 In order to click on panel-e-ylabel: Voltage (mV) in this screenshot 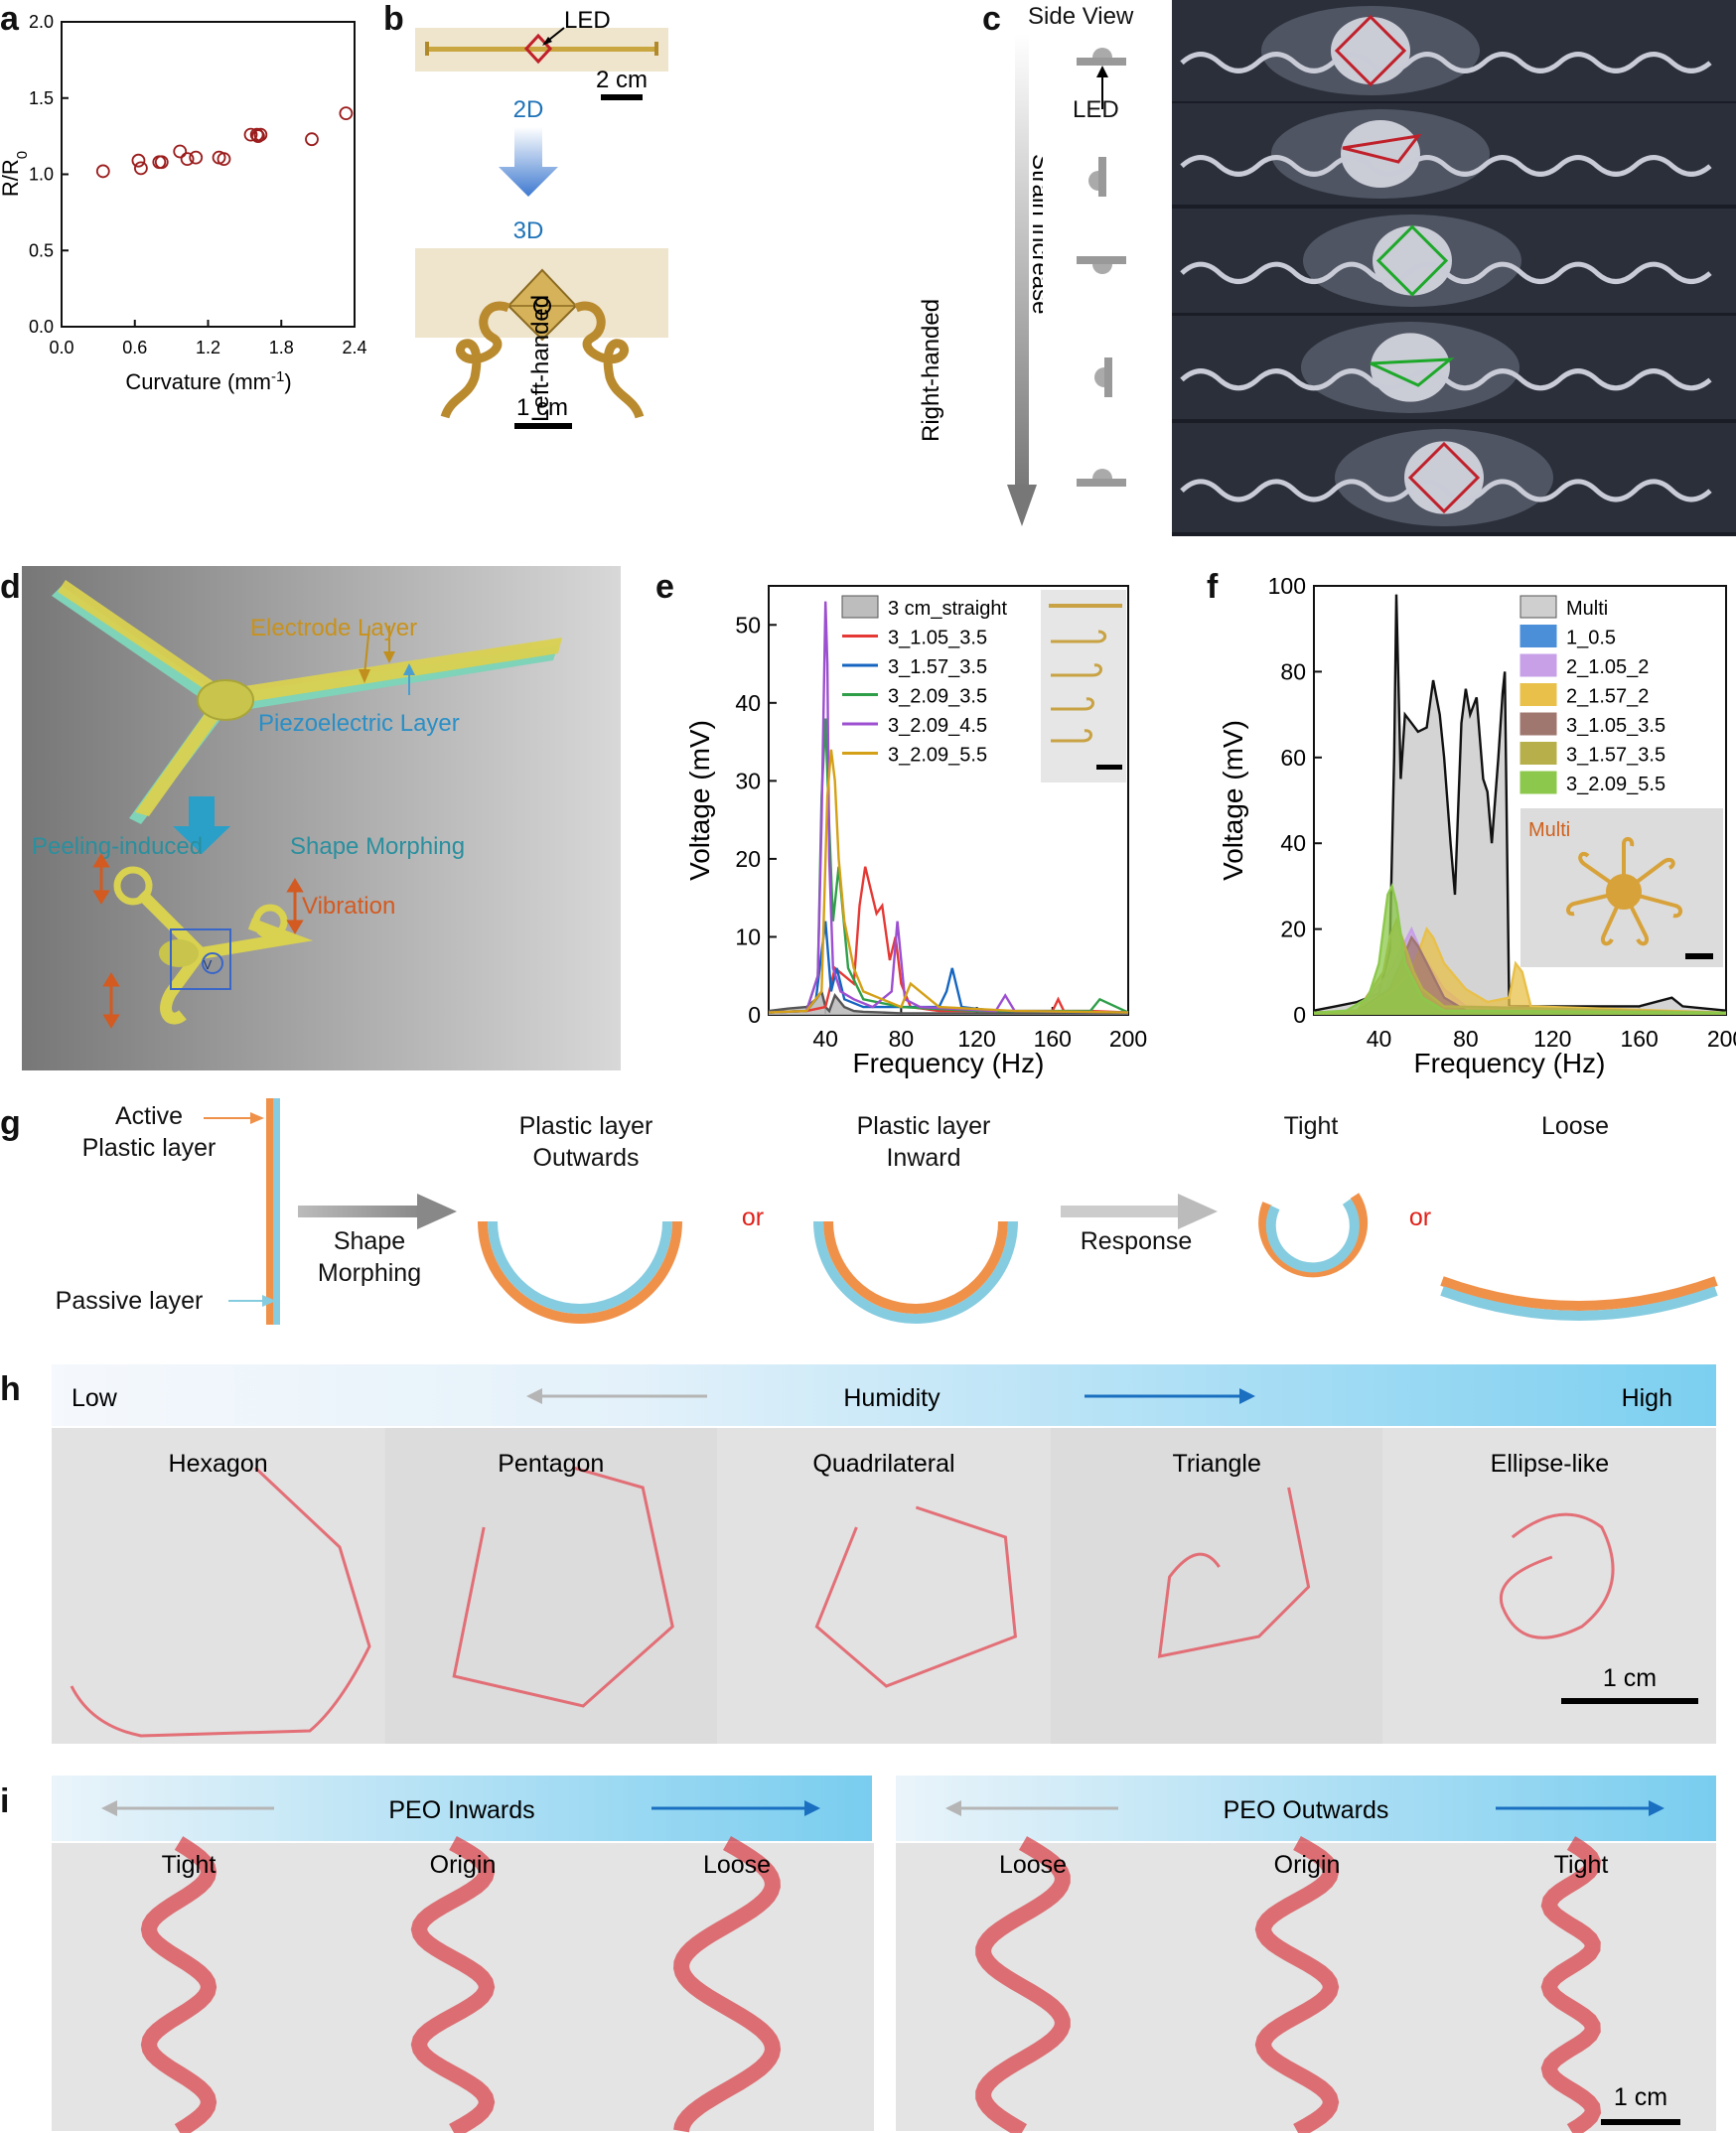, I will do `click(700, 801)`.